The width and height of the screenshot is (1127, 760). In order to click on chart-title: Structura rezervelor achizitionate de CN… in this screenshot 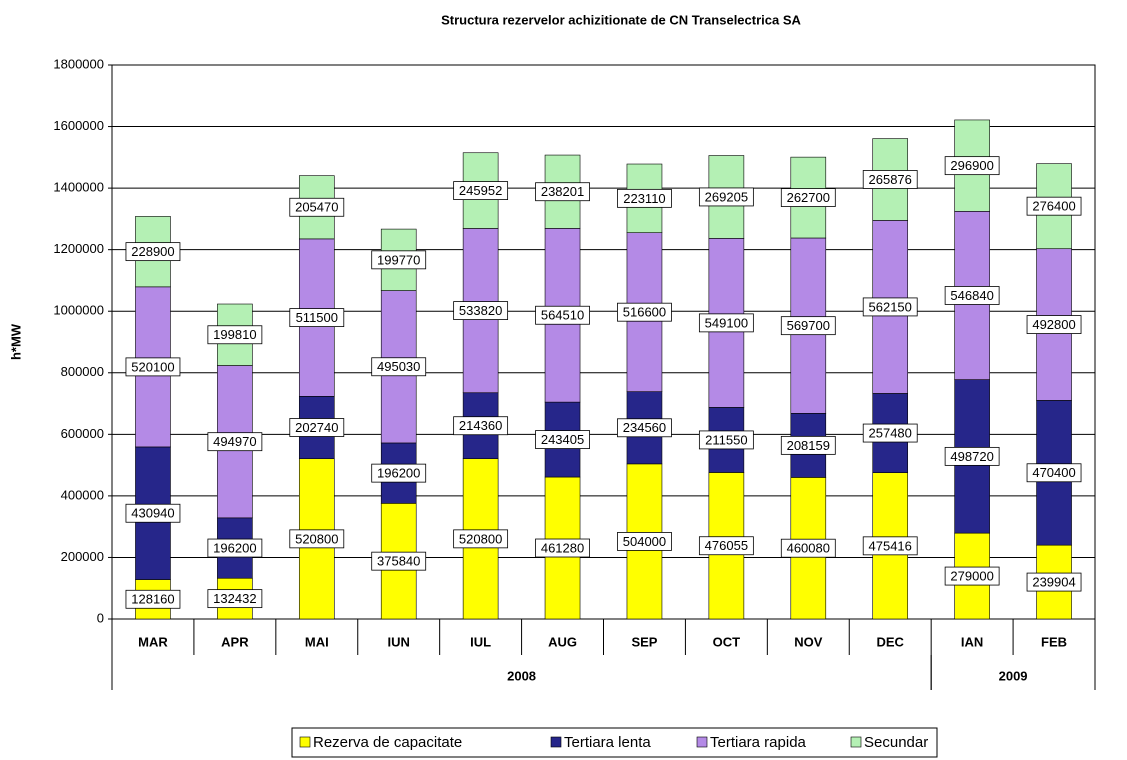, I will do `click(621, 19)`.